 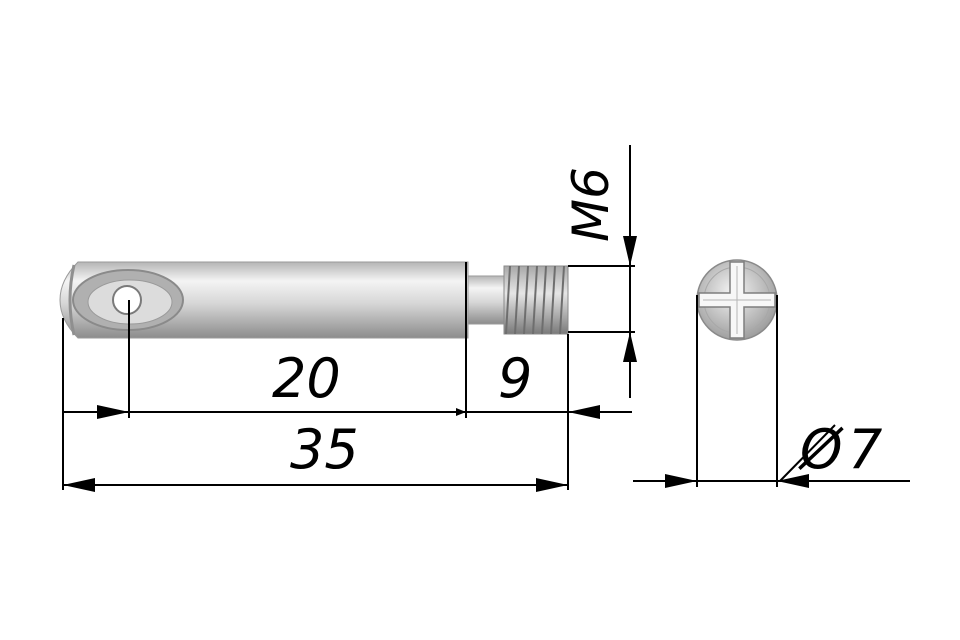 What do you see at coordinates (515, 378) in the screenshot?
I see `dimension-label-thread: 9` at bounding box center [515, 378].